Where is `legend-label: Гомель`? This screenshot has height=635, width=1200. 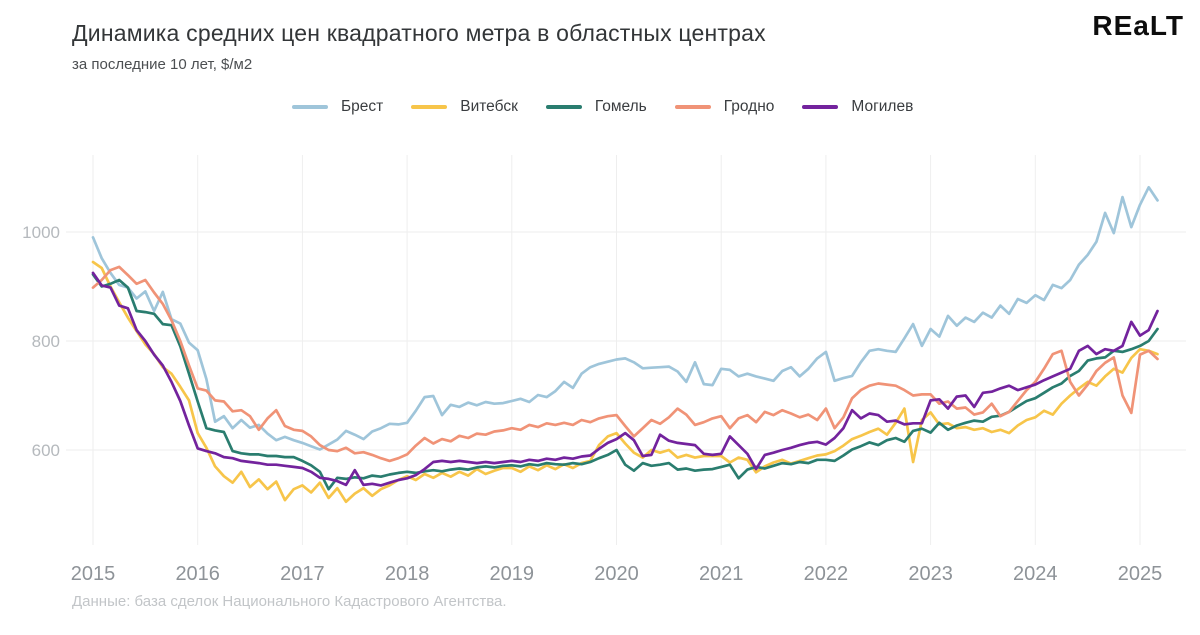 legend-label: Гомель is located at coordinates (620, 106).